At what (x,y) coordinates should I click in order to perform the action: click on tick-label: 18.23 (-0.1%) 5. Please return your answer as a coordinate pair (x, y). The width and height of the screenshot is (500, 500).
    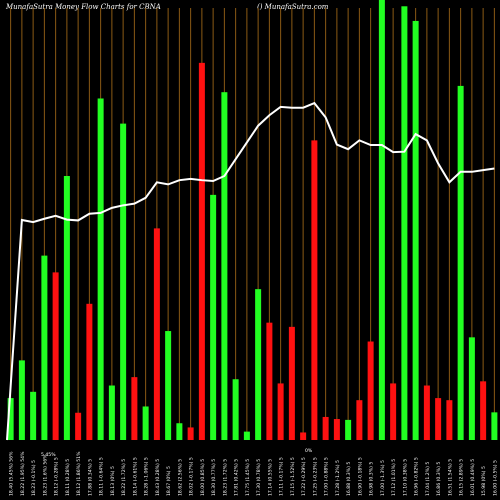
    Looking at the image, I should click on (34, 478).